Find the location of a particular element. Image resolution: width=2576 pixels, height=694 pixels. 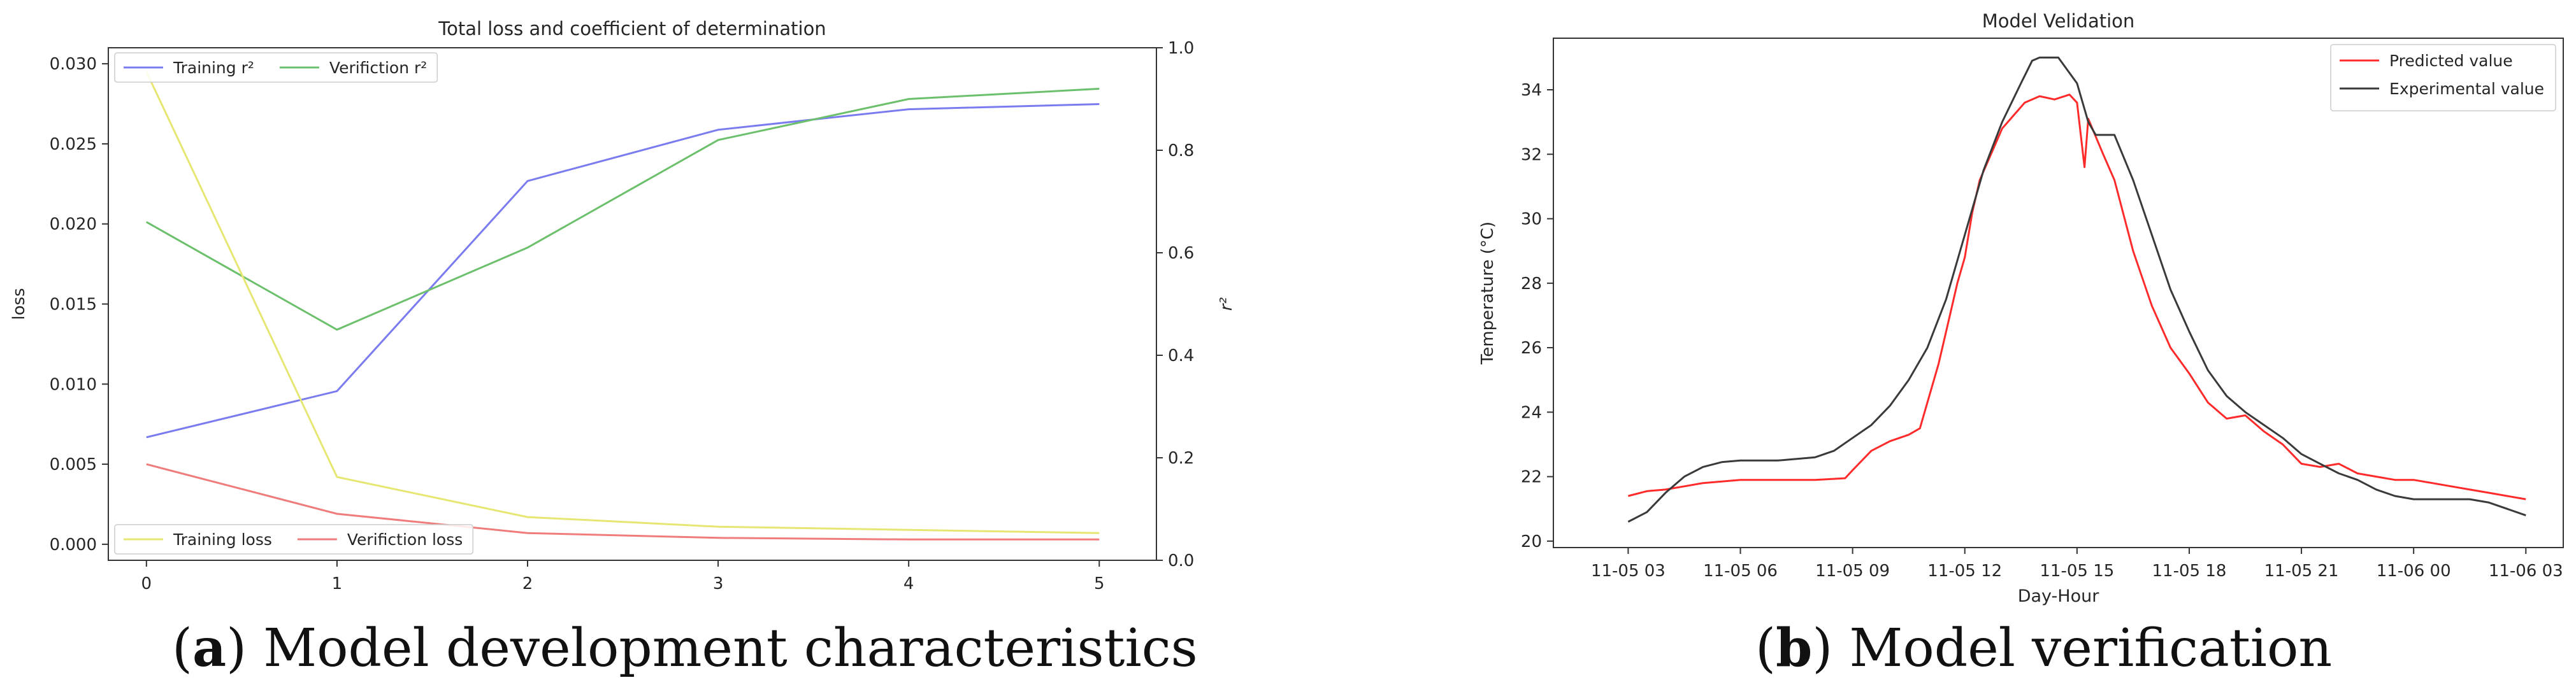

caption-b: (b) Model verification is located at coordinates (2044, 648).